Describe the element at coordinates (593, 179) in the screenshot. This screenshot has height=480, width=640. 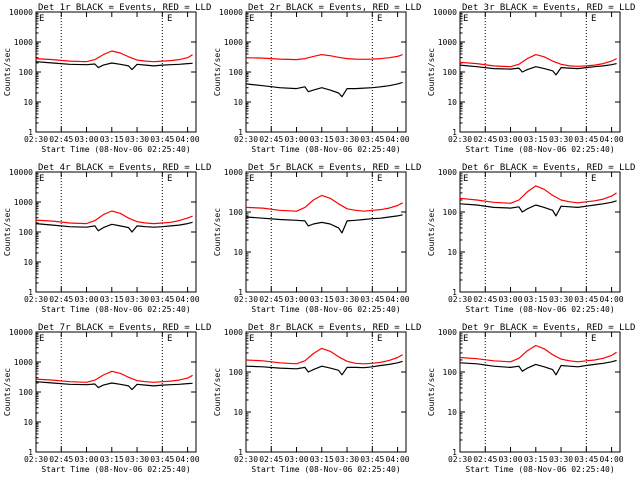
I see `chart-6-corner-mark-right: E` at that location.